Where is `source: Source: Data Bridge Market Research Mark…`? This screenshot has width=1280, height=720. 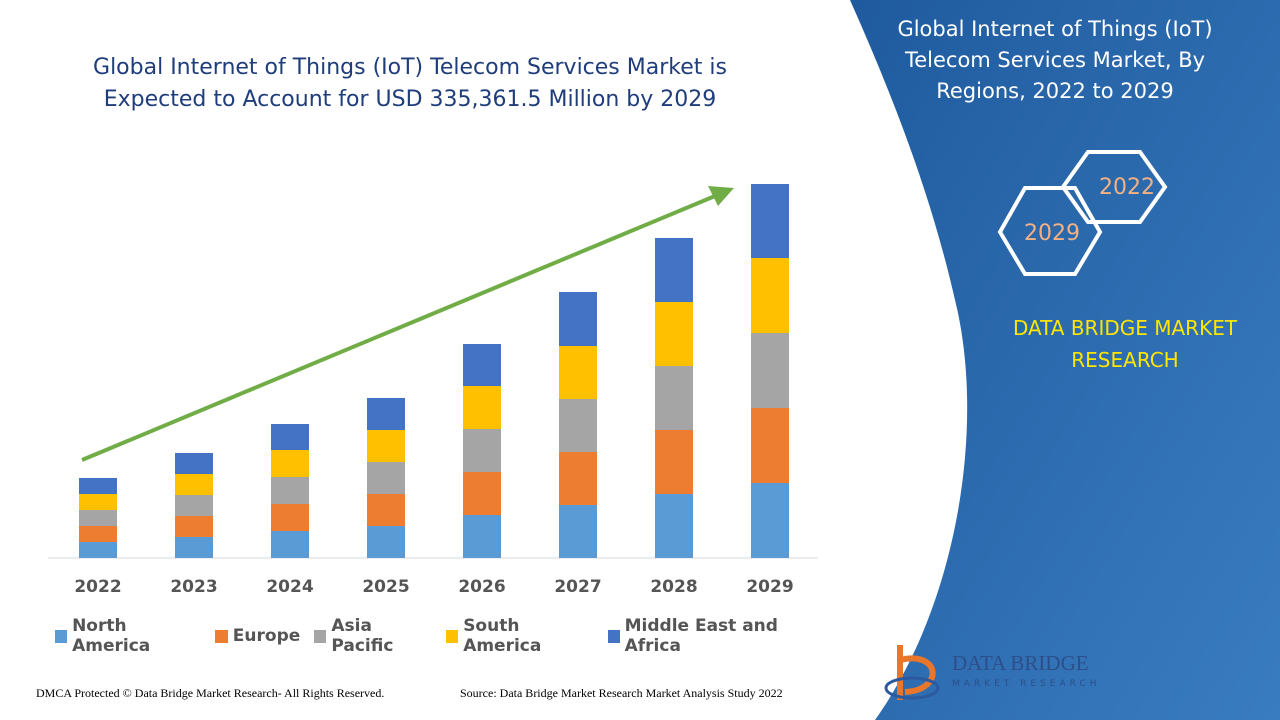 source: Source: Data Bridge Market Research Mark… is located at coordinates (621, 693).